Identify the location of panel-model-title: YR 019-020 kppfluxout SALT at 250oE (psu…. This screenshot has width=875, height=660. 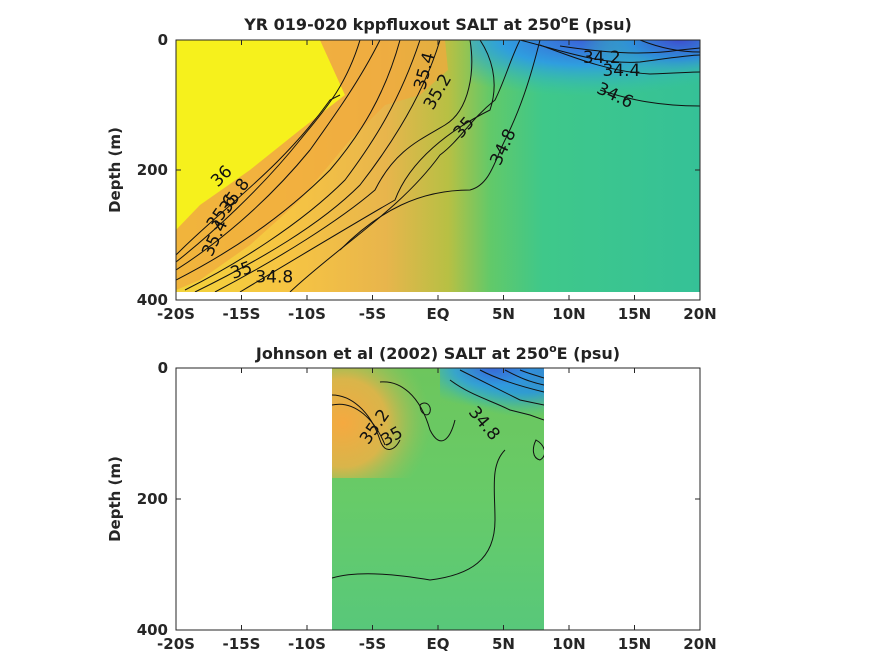
(437, 23).